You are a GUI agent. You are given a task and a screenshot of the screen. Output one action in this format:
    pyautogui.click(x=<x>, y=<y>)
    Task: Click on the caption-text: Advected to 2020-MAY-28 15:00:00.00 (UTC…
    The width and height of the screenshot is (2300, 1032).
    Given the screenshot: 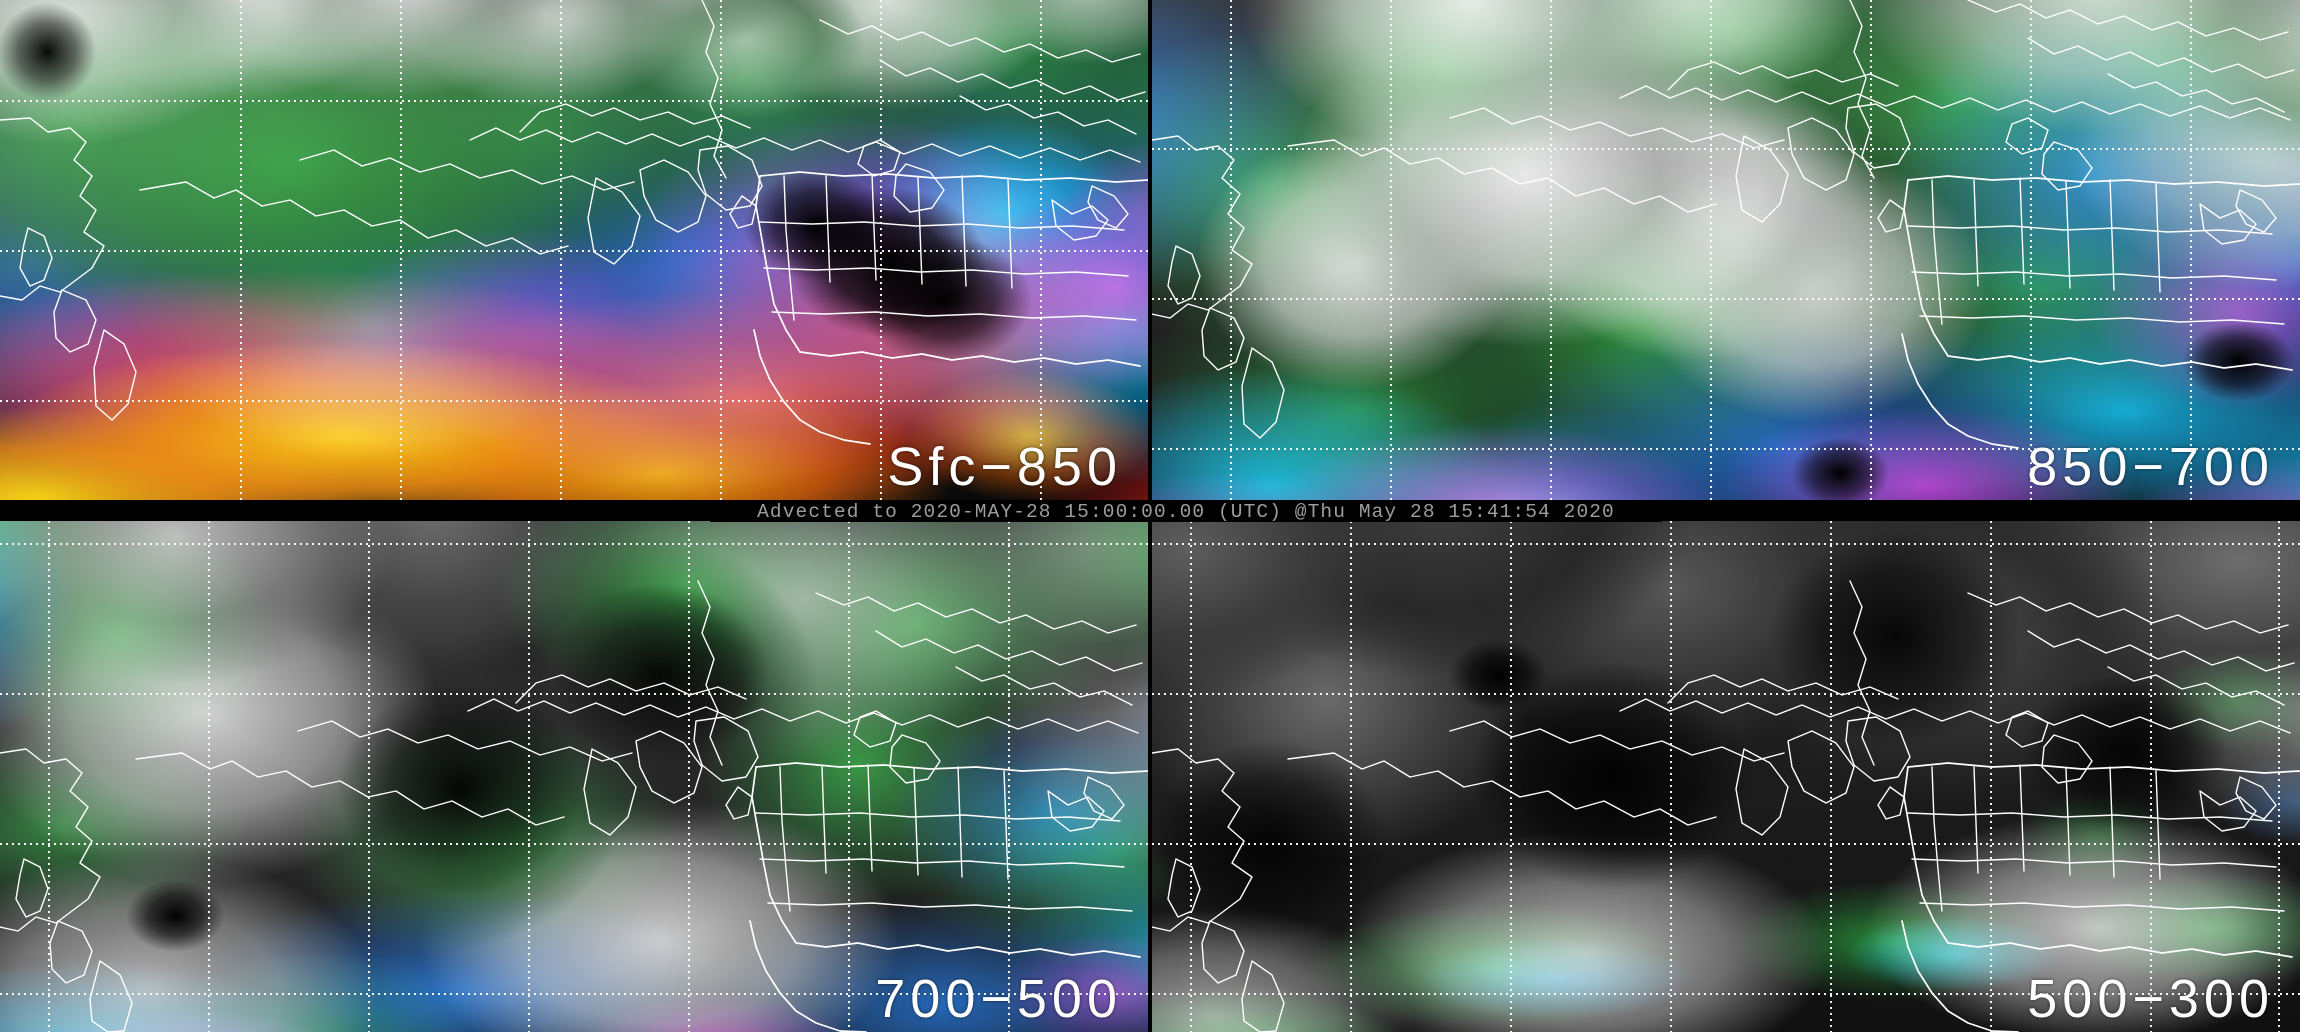 What is the action you would take?
    pyautogui.click(x=1186, y=512)
    